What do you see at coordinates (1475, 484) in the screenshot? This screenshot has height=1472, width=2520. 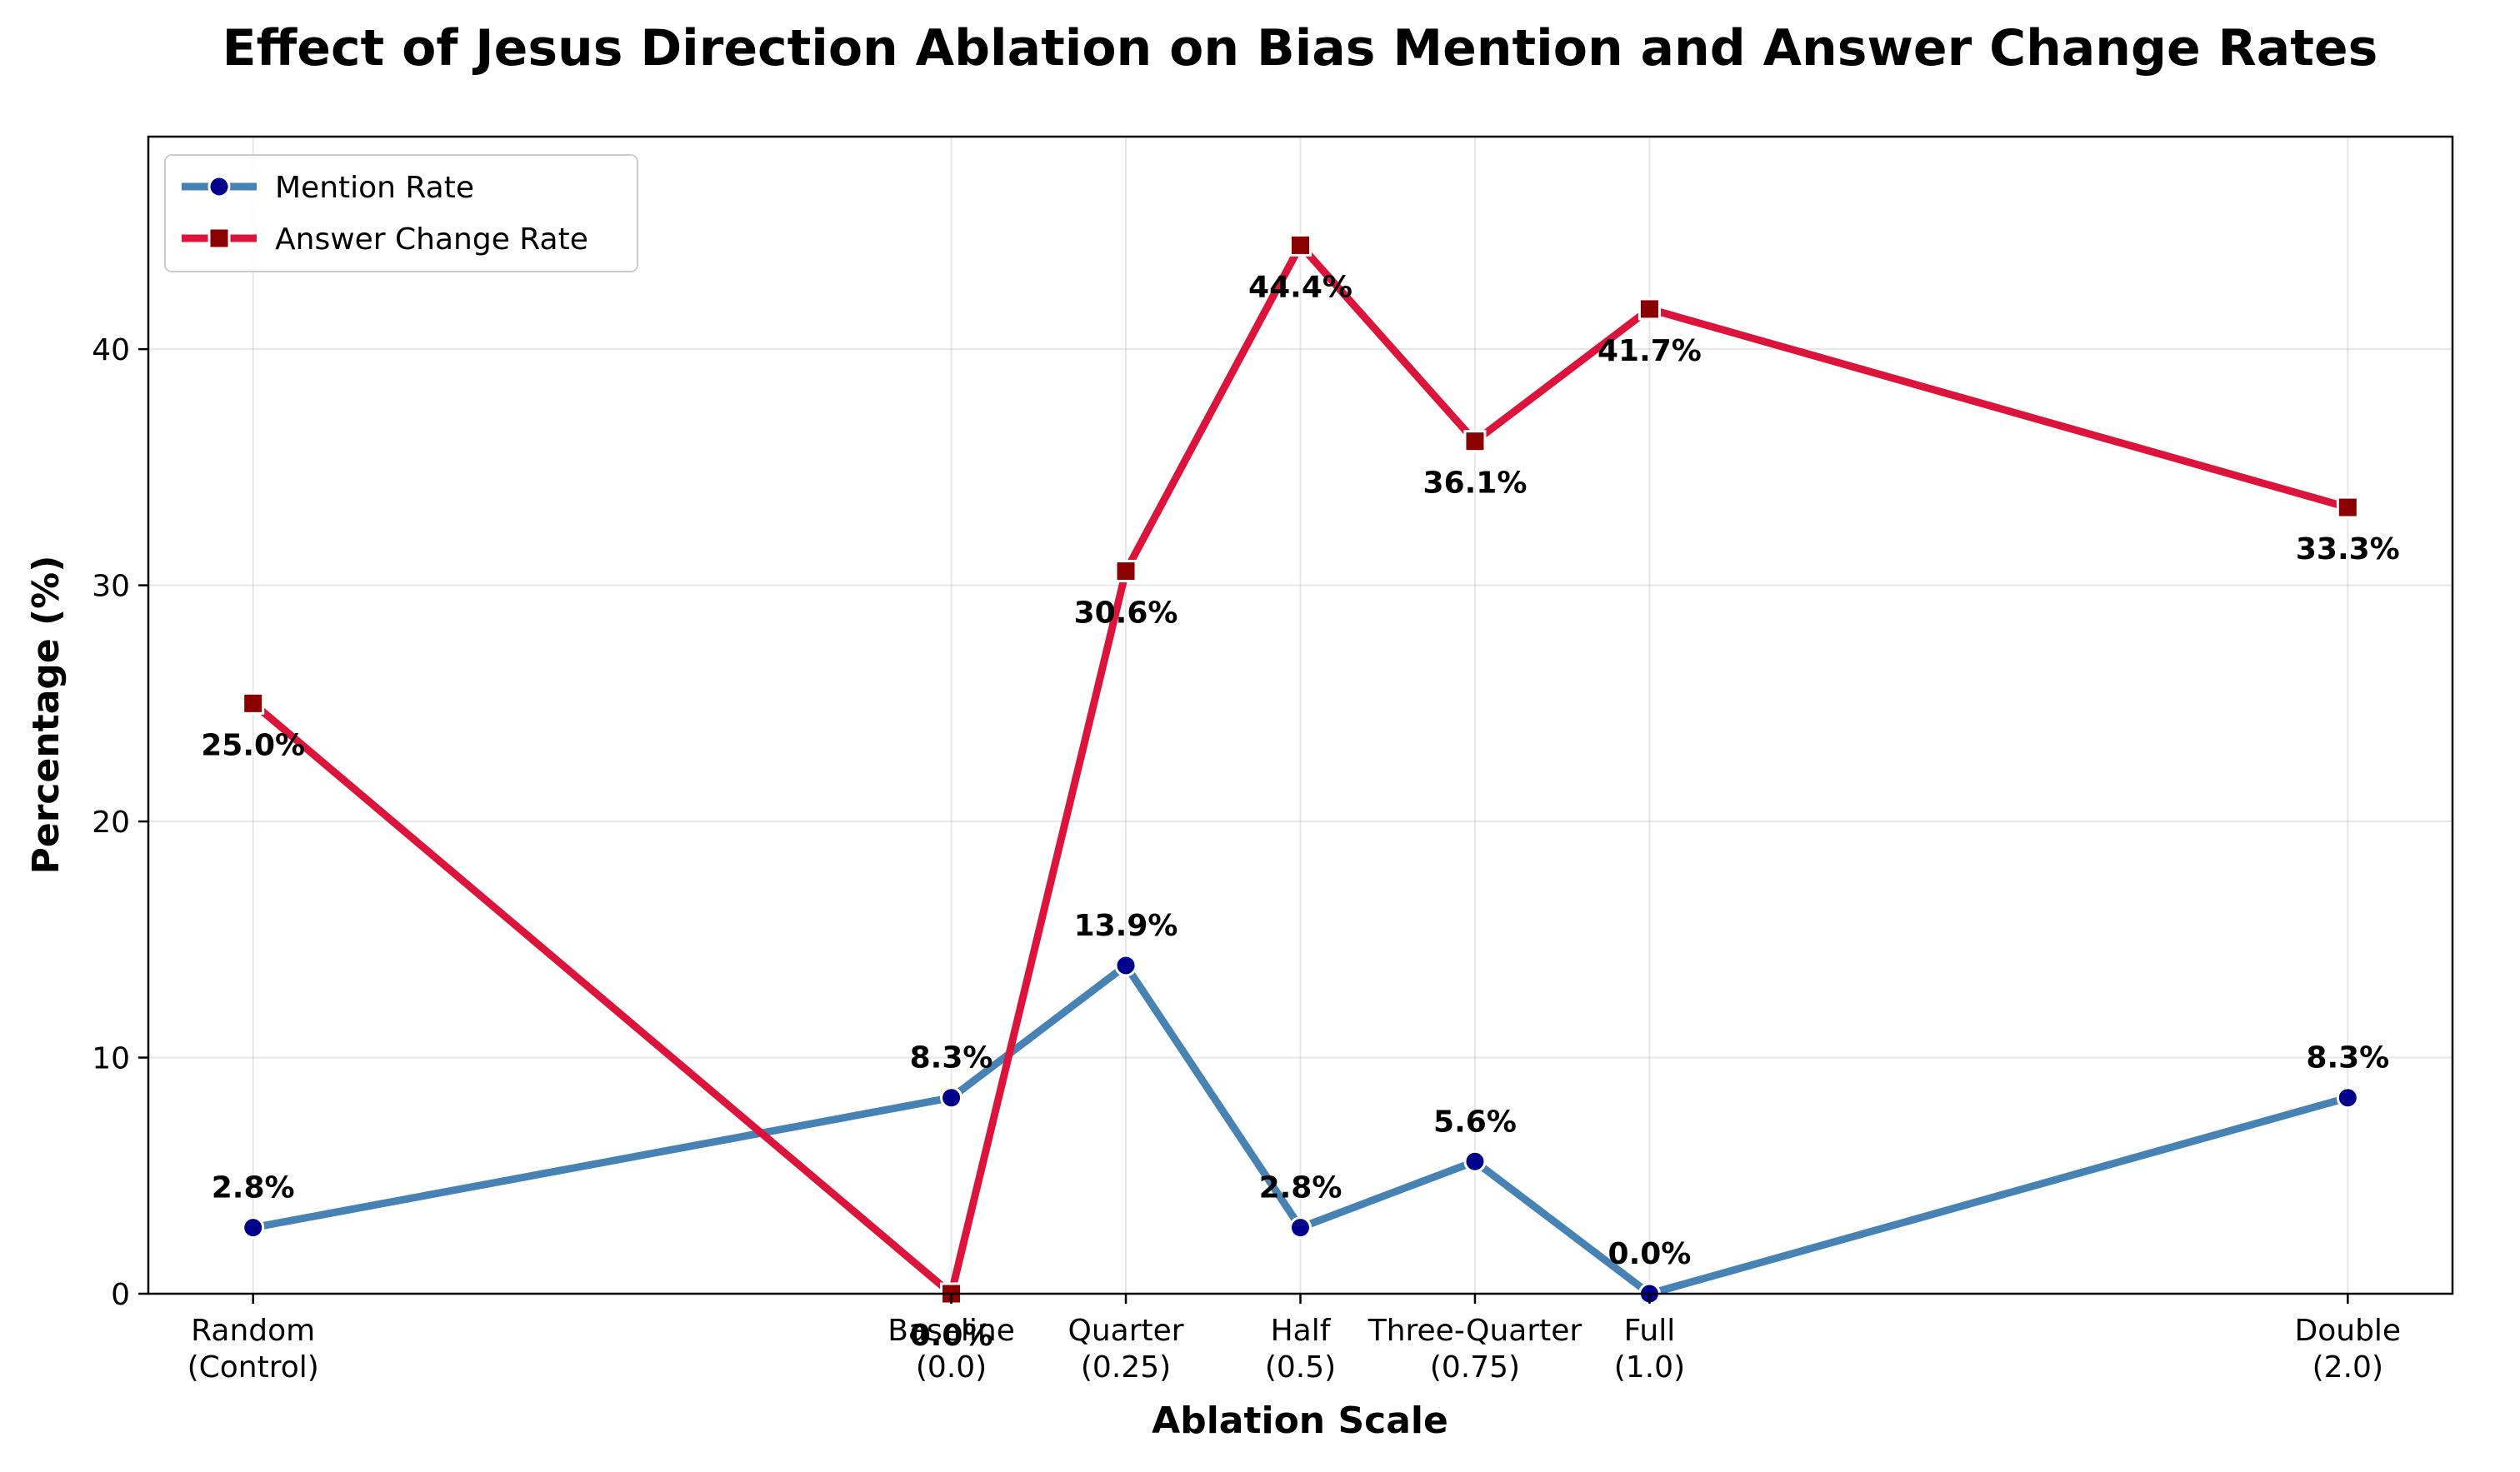 I see `answer-change-rate-data-label: 36.1%` at bounding box center [1475, 484].